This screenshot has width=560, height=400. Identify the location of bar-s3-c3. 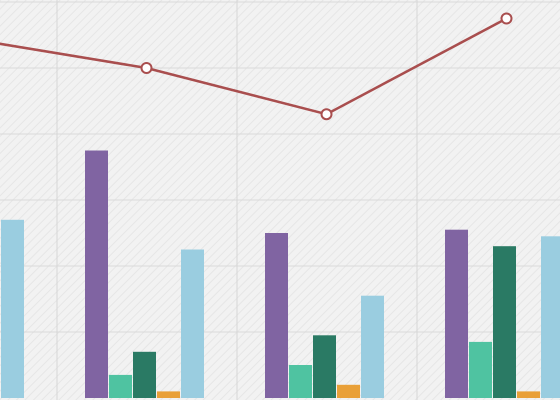
(528, 394).